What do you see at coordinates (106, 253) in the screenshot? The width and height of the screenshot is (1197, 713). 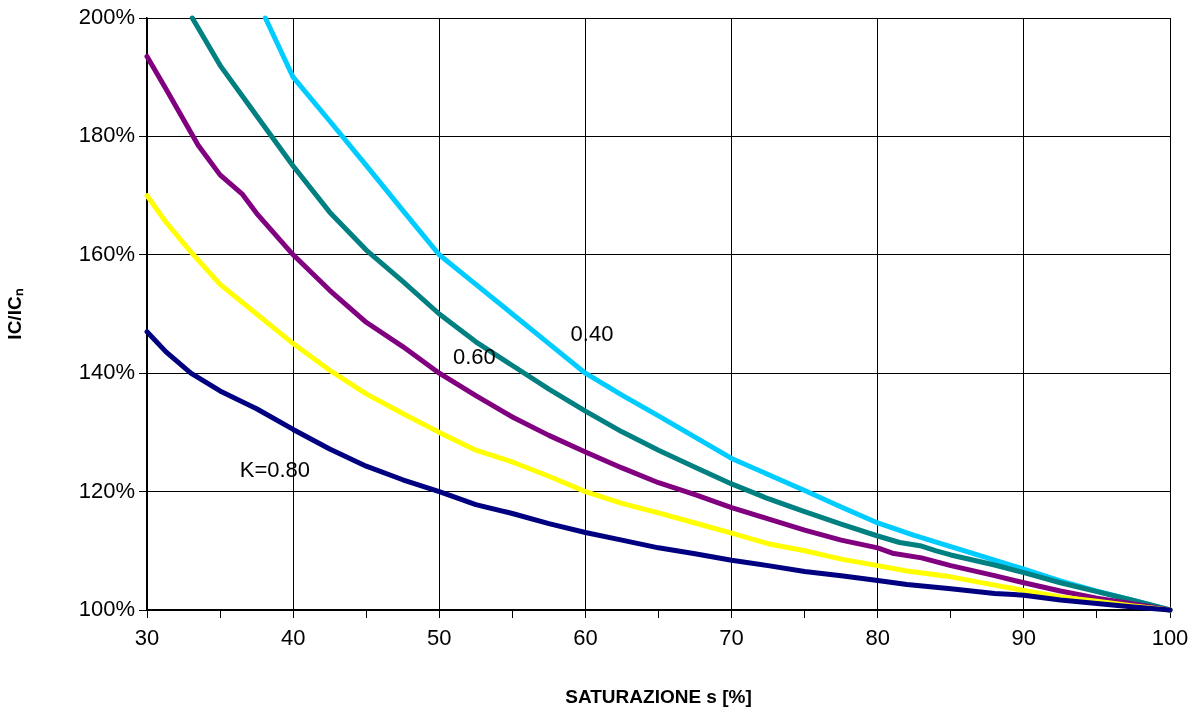 I see `y-tick-label: 160%` at bounding box center [106, 253].